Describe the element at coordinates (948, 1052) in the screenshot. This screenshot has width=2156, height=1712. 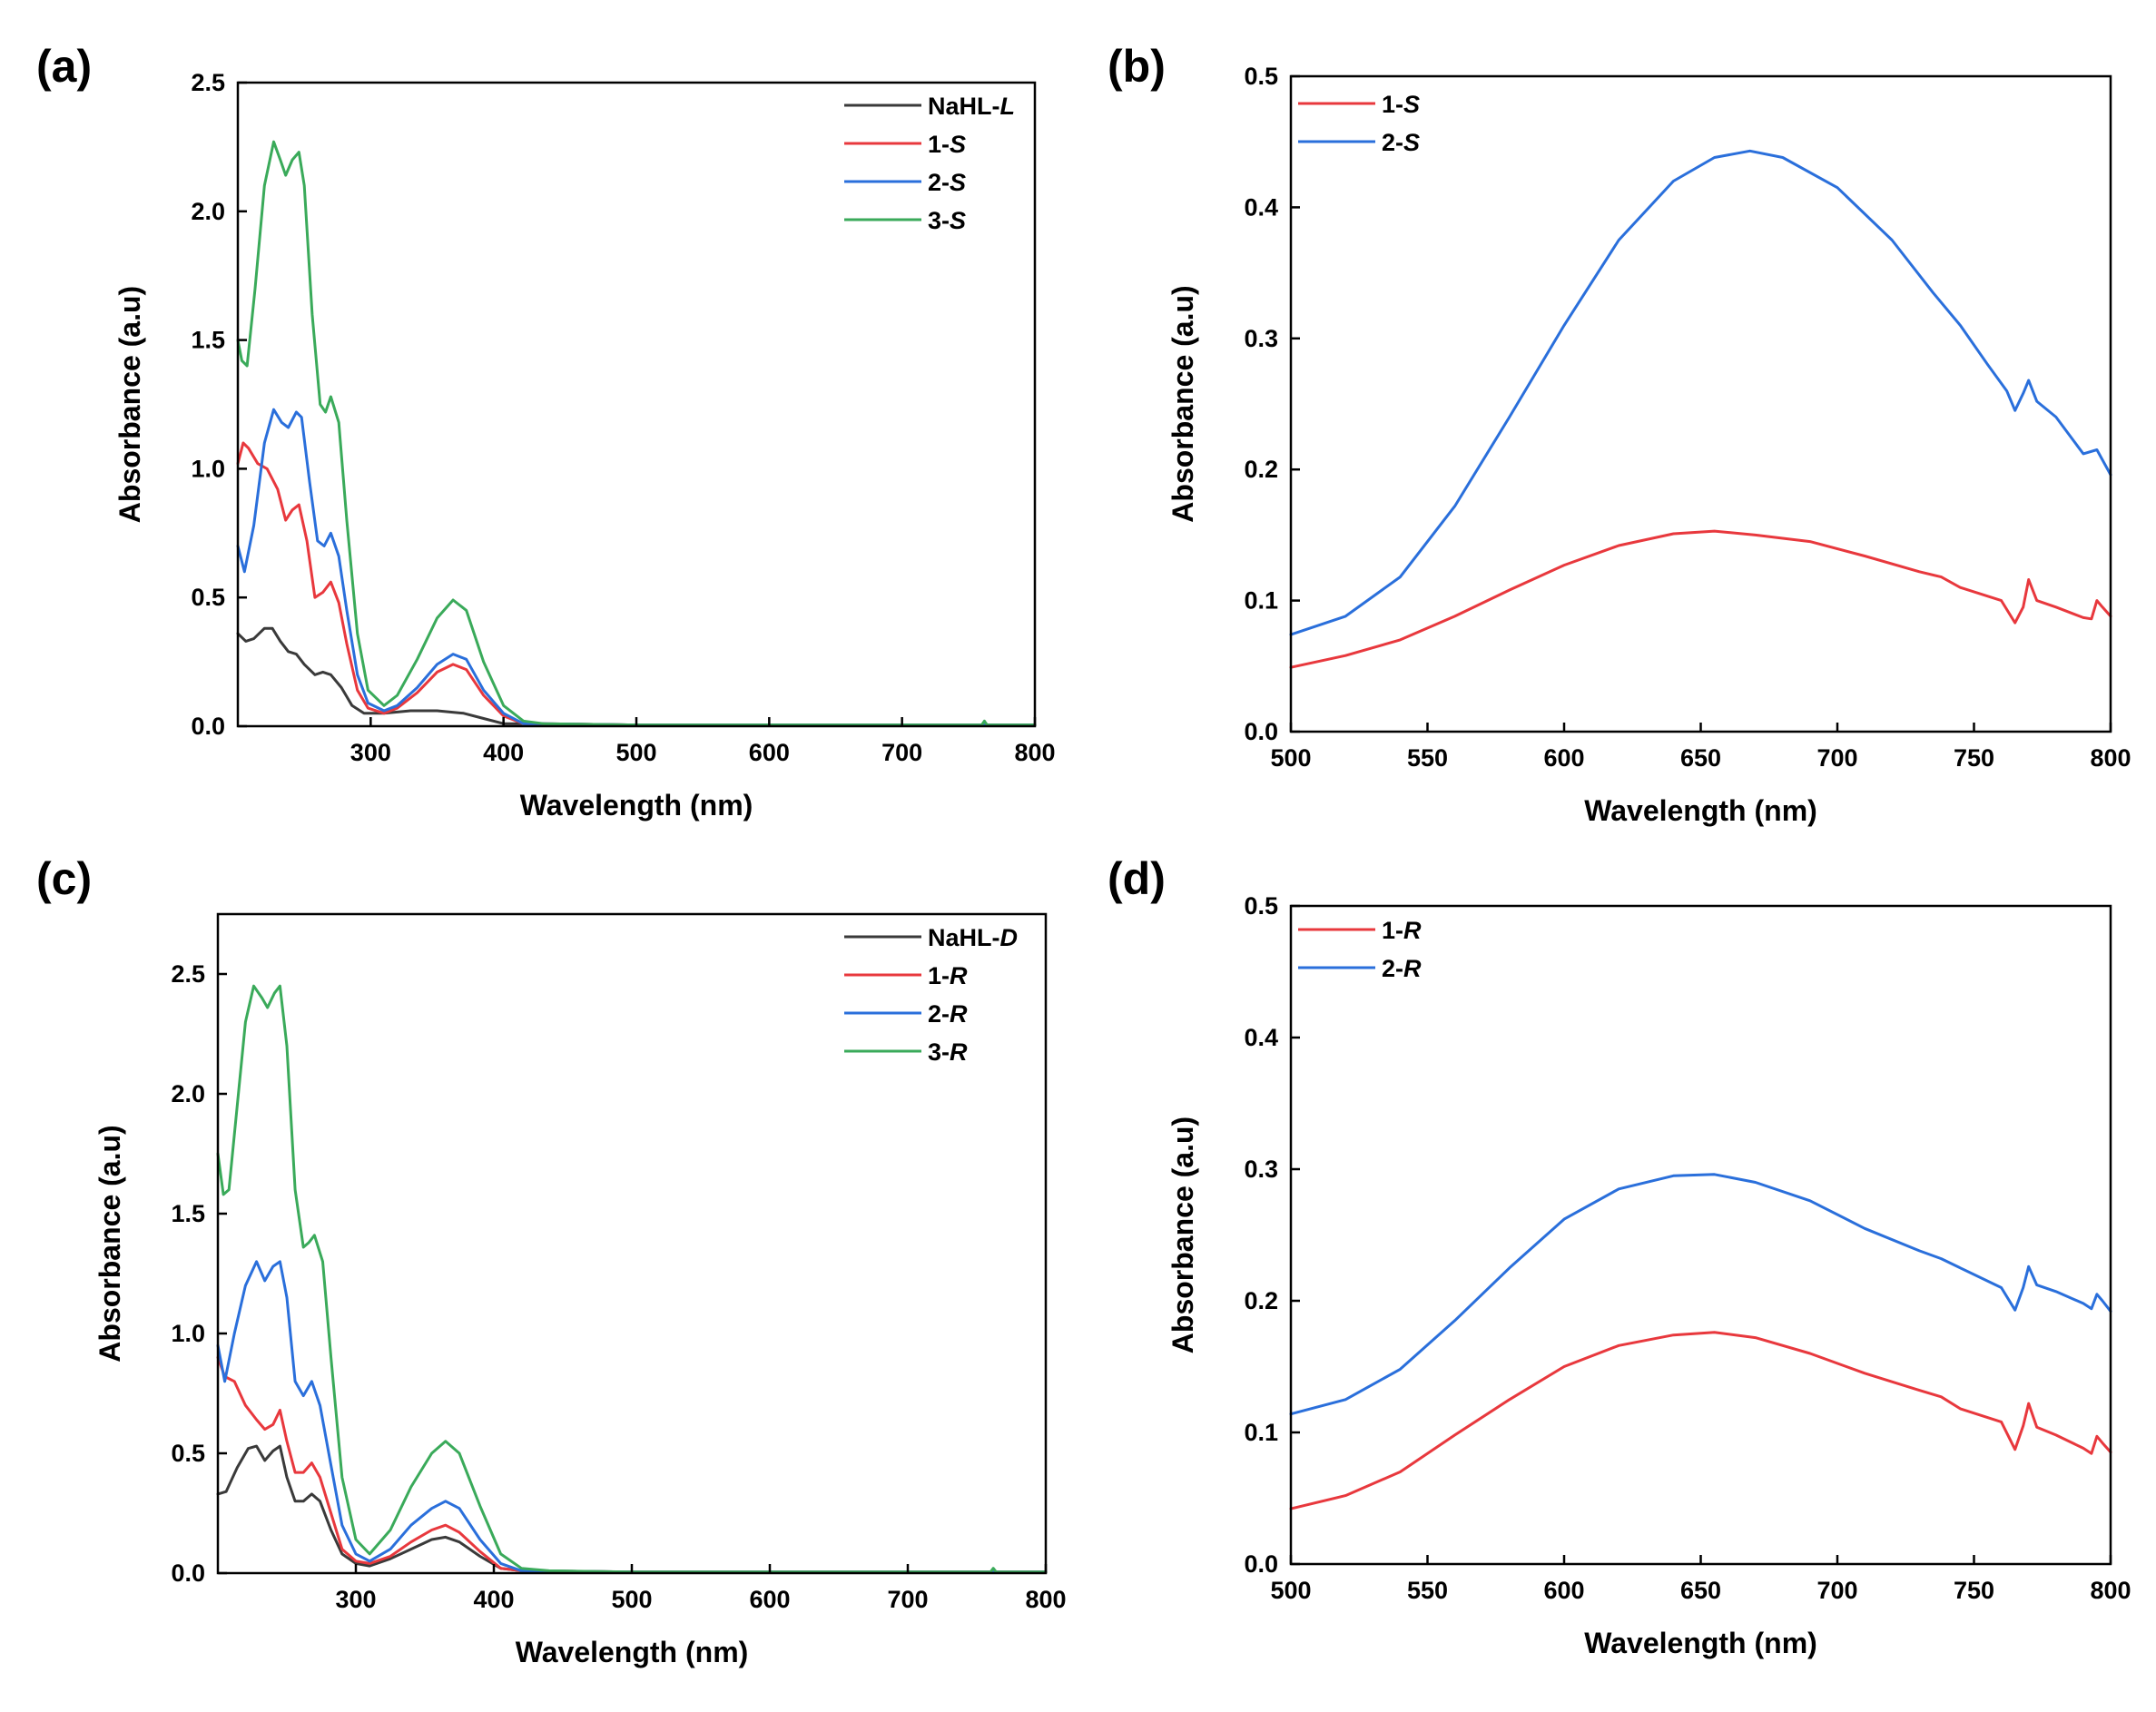
I see `legend-label: 3-R` at that location.